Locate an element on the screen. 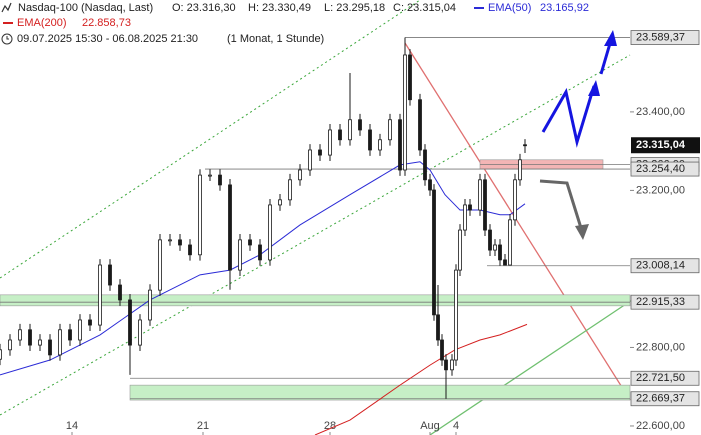 This screenshot has height=435, width=701. y-tick-label: 23.200,00 is located at coordinates (660, 190).